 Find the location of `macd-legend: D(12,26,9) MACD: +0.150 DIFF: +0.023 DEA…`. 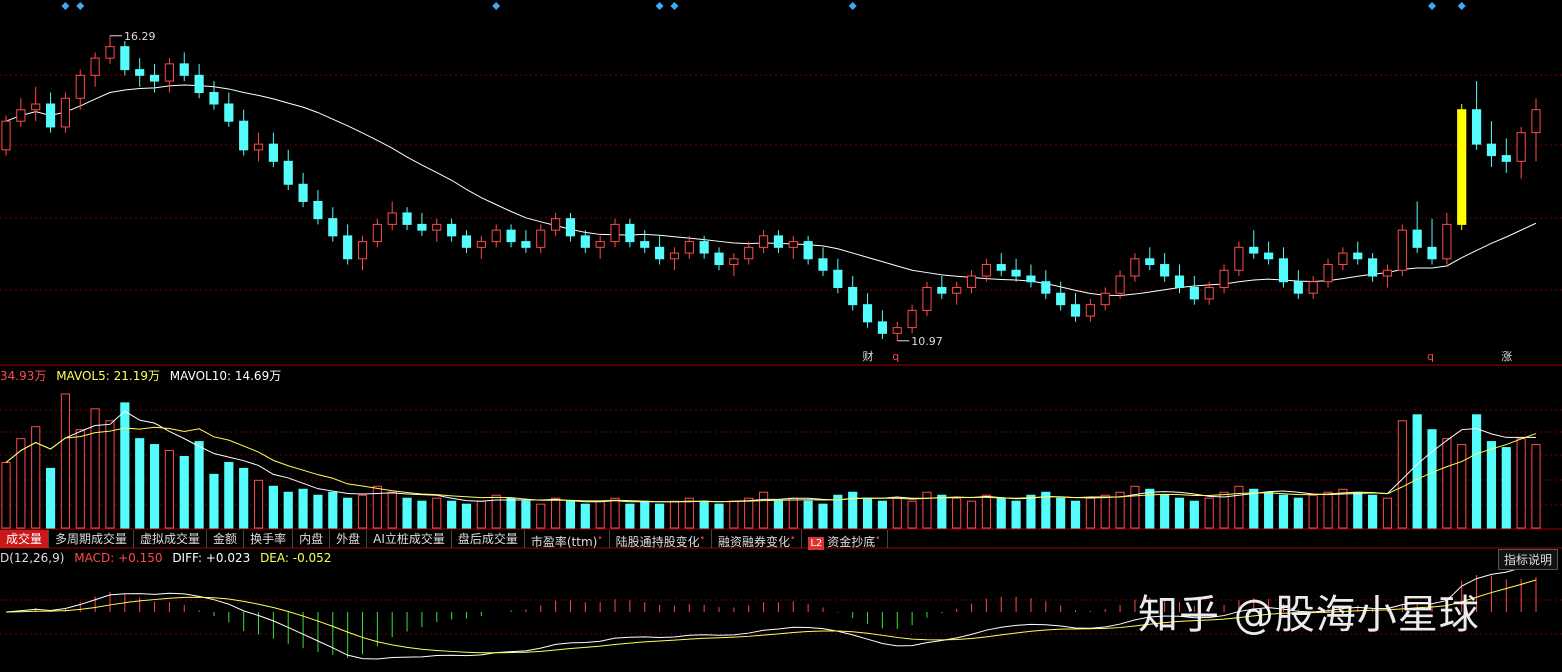

macd-legend: D(12,26,9) MACD: +0.150 DIFF: +0.023 DEA… is located at coordinates (168, 558).